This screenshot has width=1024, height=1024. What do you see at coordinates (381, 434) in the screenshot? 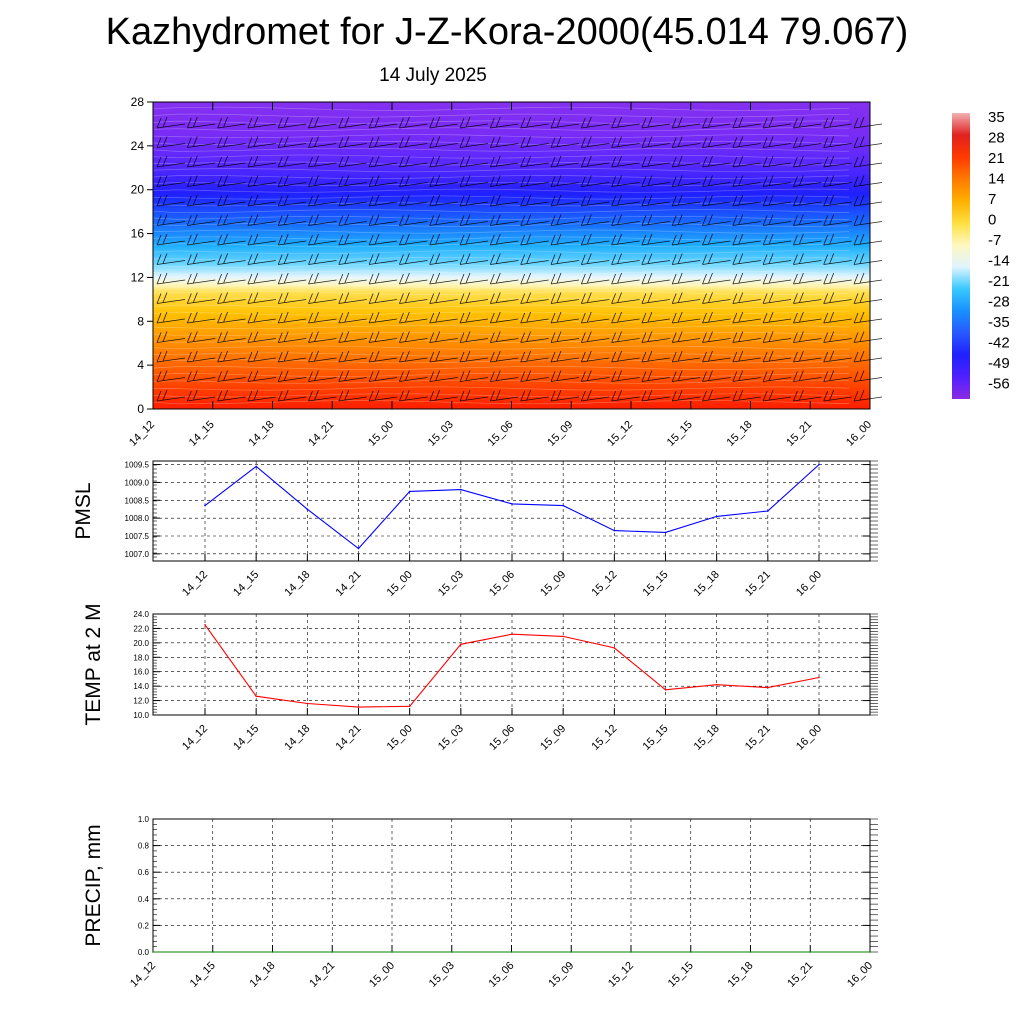
I see `x-tick-label: 15_00` at bounding box center [381, 434].